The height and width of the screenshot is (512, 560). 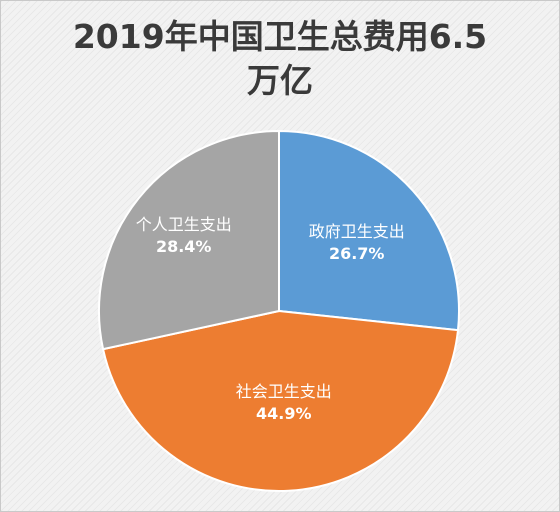 I want to click on slice-value-3: 28.4%, so click(x=184, y=246).